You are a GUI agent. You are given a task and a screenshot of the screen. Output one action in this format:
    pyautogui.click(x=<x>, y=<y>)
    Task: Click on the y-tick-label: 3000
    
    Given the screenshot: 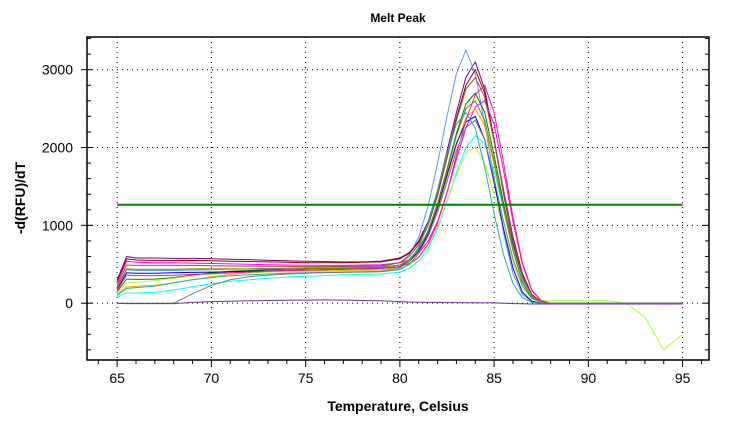 What is the action you would take?
    pyautogui.click(x=57, y=70)
    